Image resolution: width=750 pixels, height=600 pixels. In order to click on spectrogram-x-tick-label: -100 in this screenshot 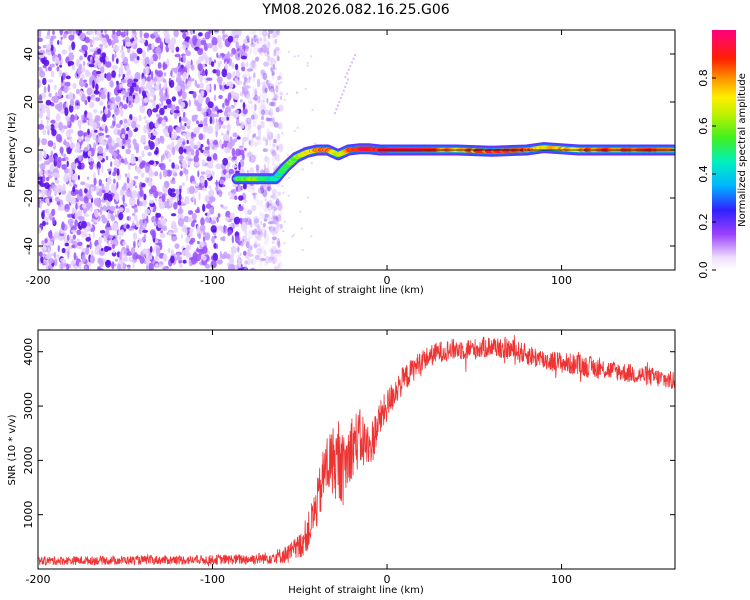, I will do `click(212, 280)`.